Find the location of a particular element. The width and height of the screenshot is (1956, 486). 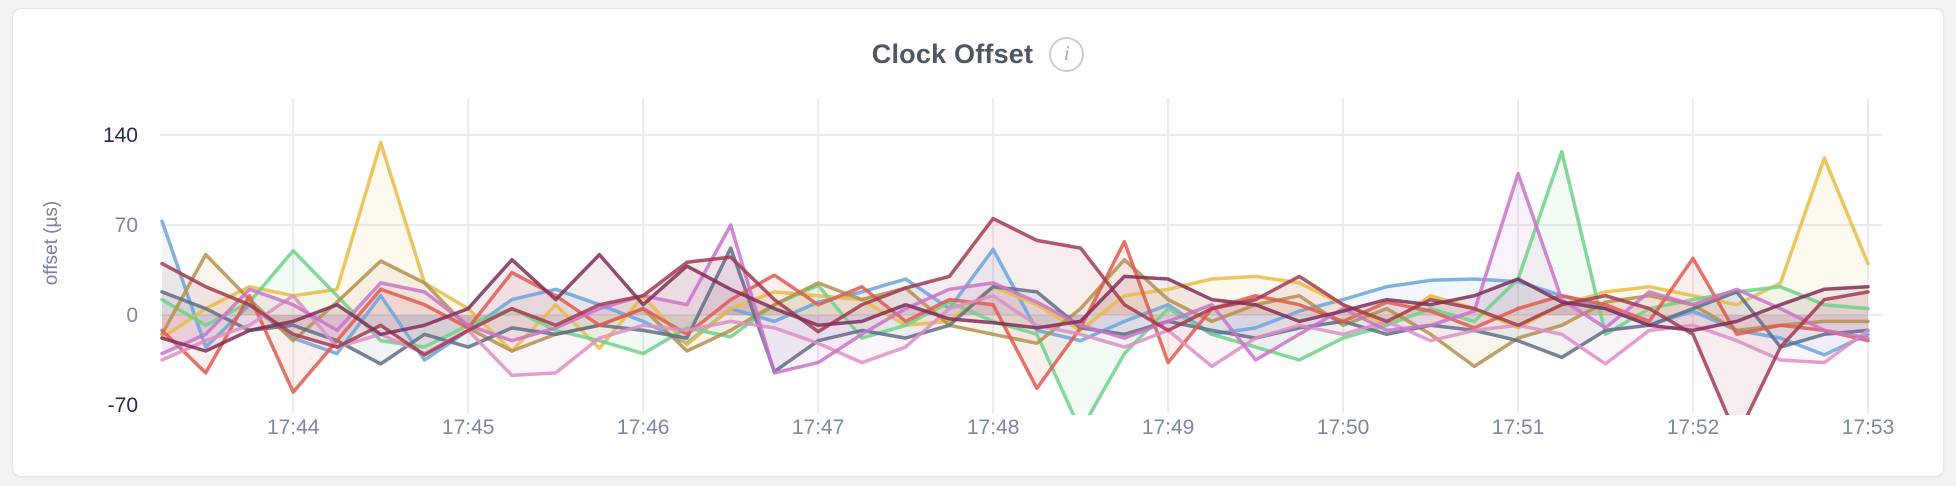

x-tick-17:49: 17:49 is located at coordinates (1168, 427).